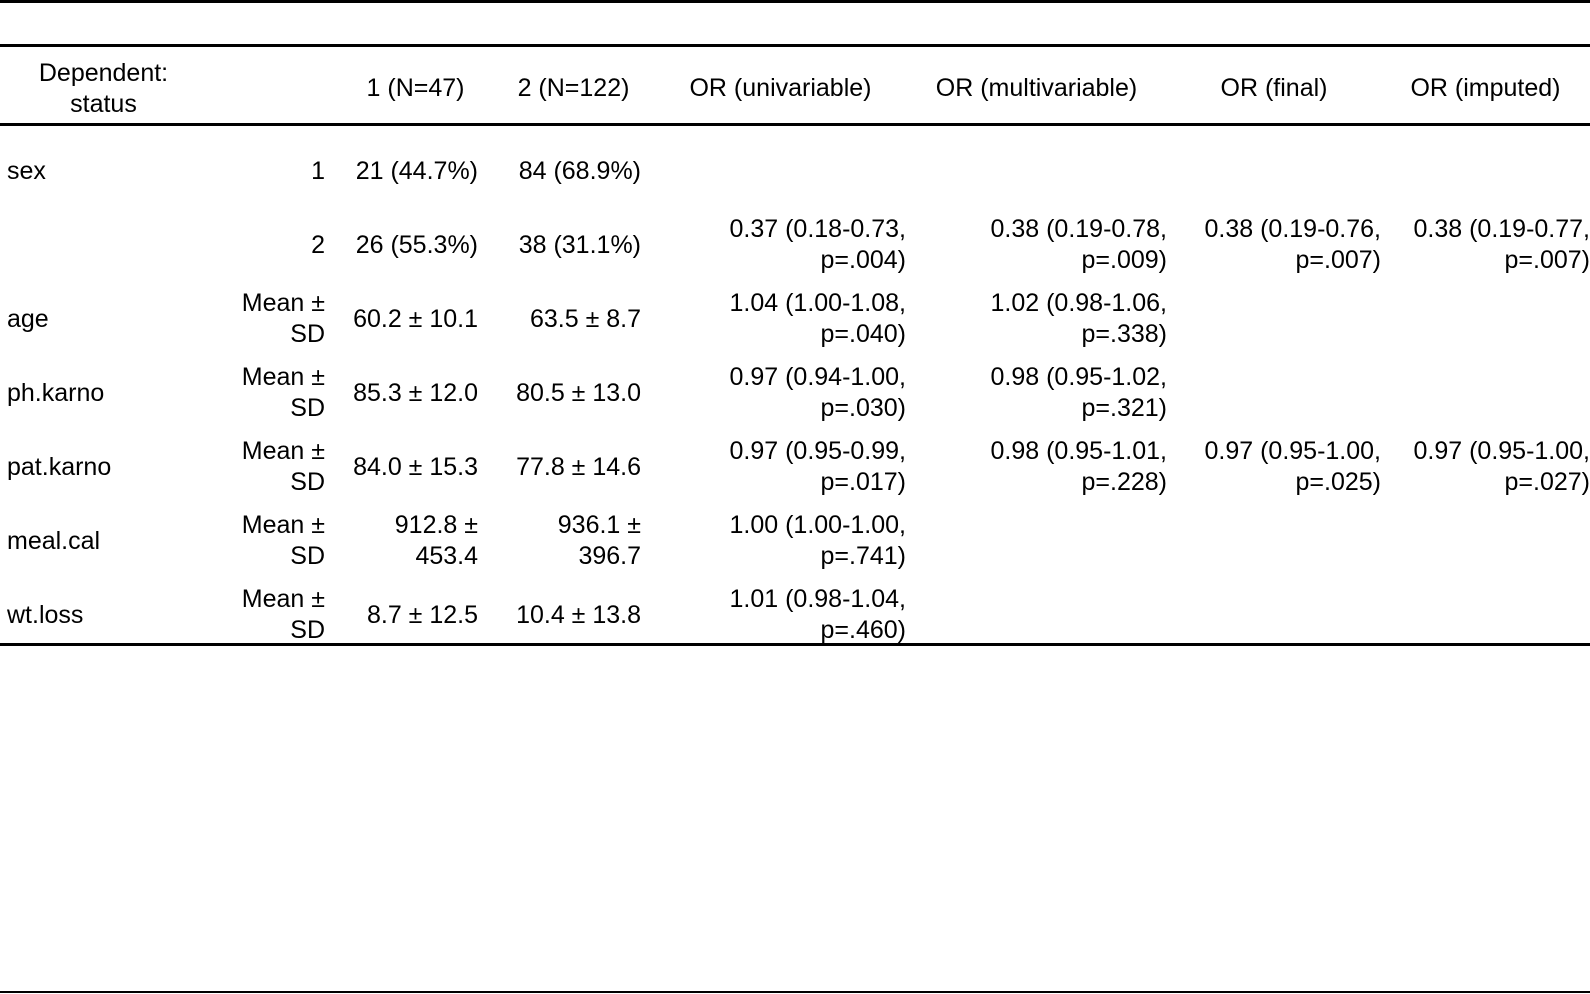 The width and height of the screenshot is (1590, 994). I want to click on group-1-cell: 85.3 ± 12.0, so click(415, 392).